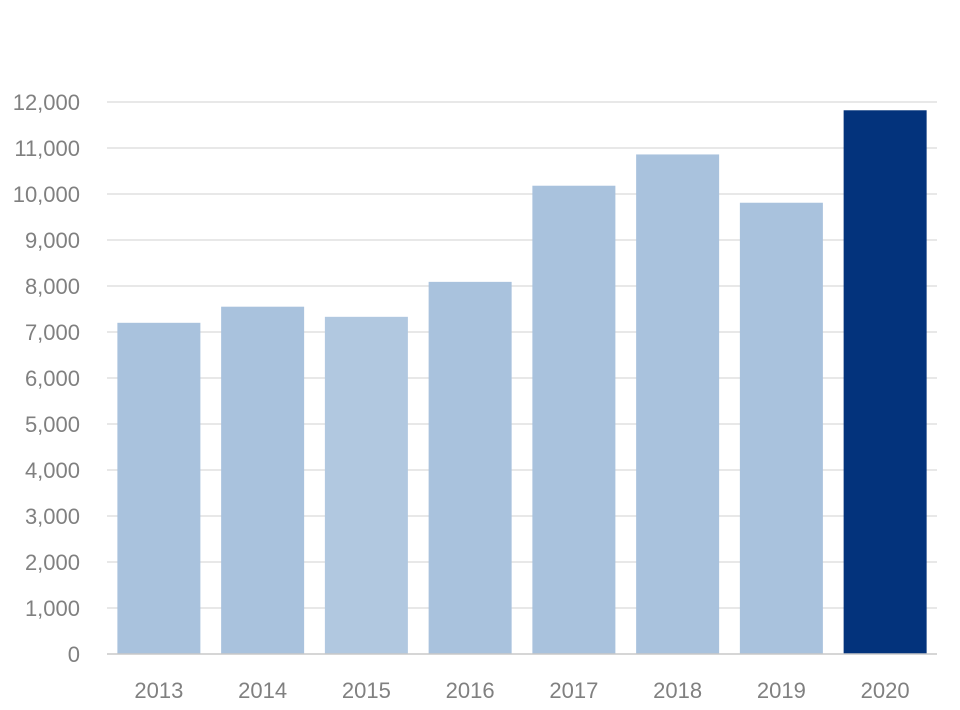  Describe the element at coordinates (47, 148) in the screenshot. I see `y-tick-label: 11,000` at that location.